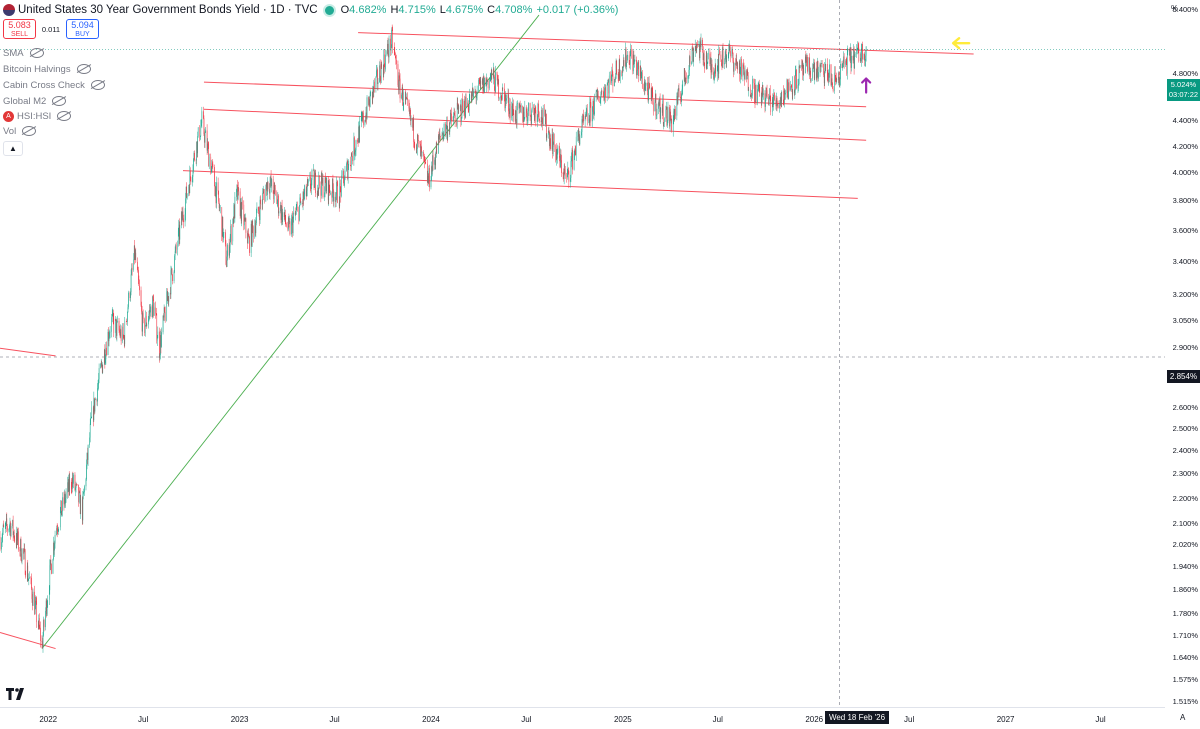  What do you see at coordinates (1185, 408) in the screenshot?
I see `price-tick-label: 2.600%` at bounding box center [1185, 408].